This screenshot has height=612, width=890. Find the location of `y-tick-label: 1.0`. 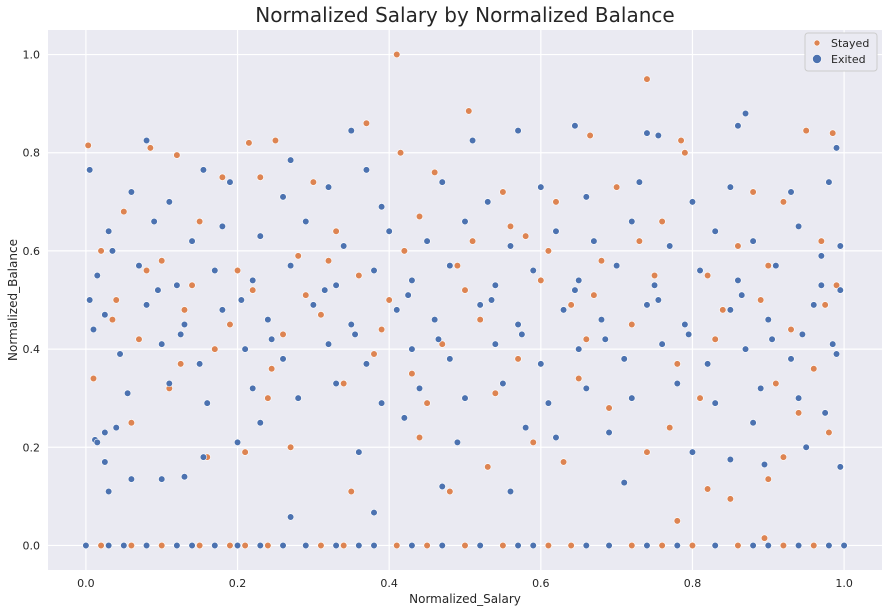

y-tick-label: 1.0 is located at coordinates (32, 55).